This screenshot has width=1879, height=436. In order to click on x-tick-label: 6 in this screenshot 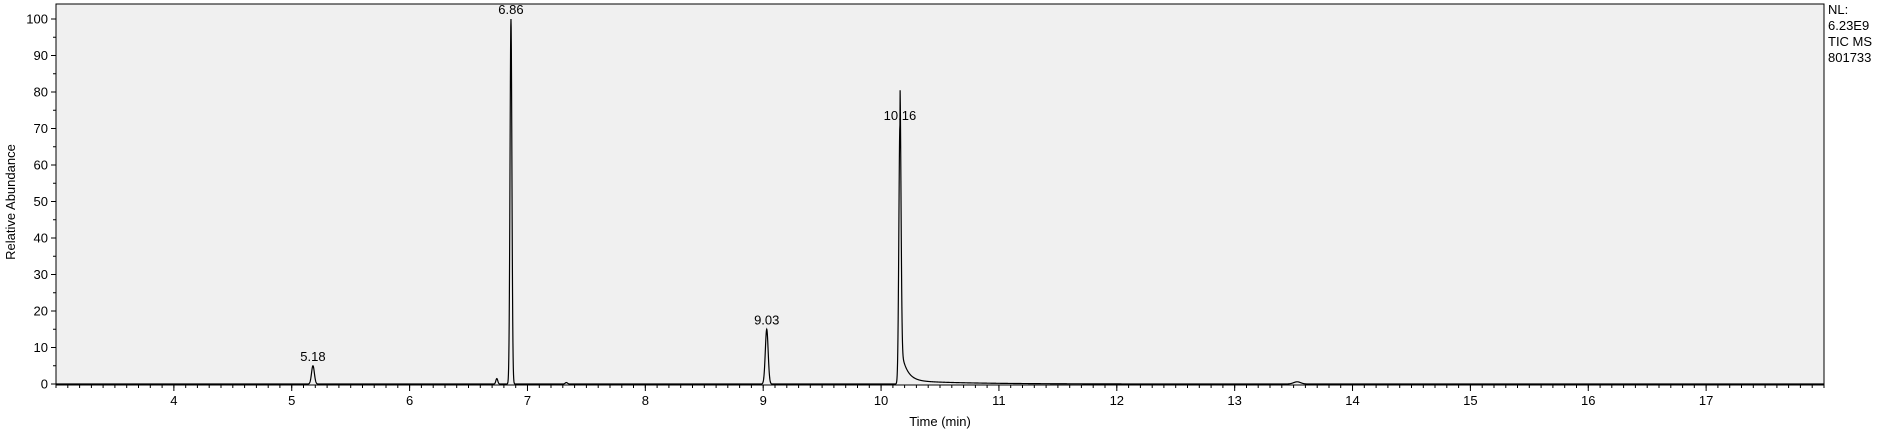, I will do `click(409, 400)`.